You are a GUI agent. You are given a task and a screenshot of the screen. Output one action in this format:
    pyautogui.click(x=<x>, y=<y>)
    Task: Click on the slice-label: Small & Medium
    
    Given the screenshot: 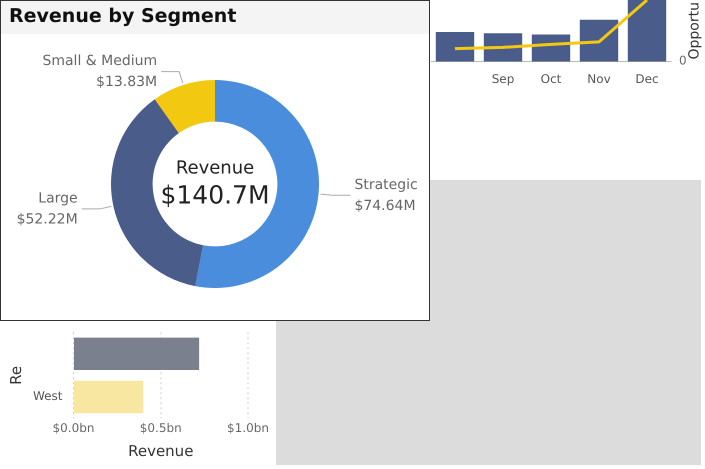 What is the action you would take?
    pyautogui.click(x=100, y=61)
    